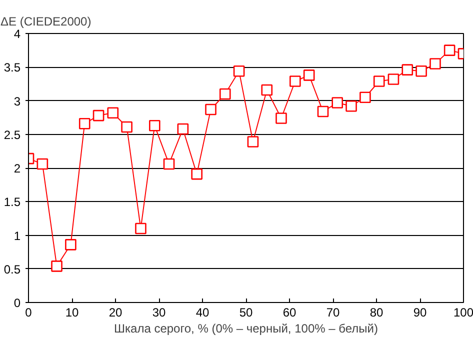  What do you see at coordinates (12, 269) in the screenshot?
I see `y-tick-label: 0.5` at bounding box center [12, 269].